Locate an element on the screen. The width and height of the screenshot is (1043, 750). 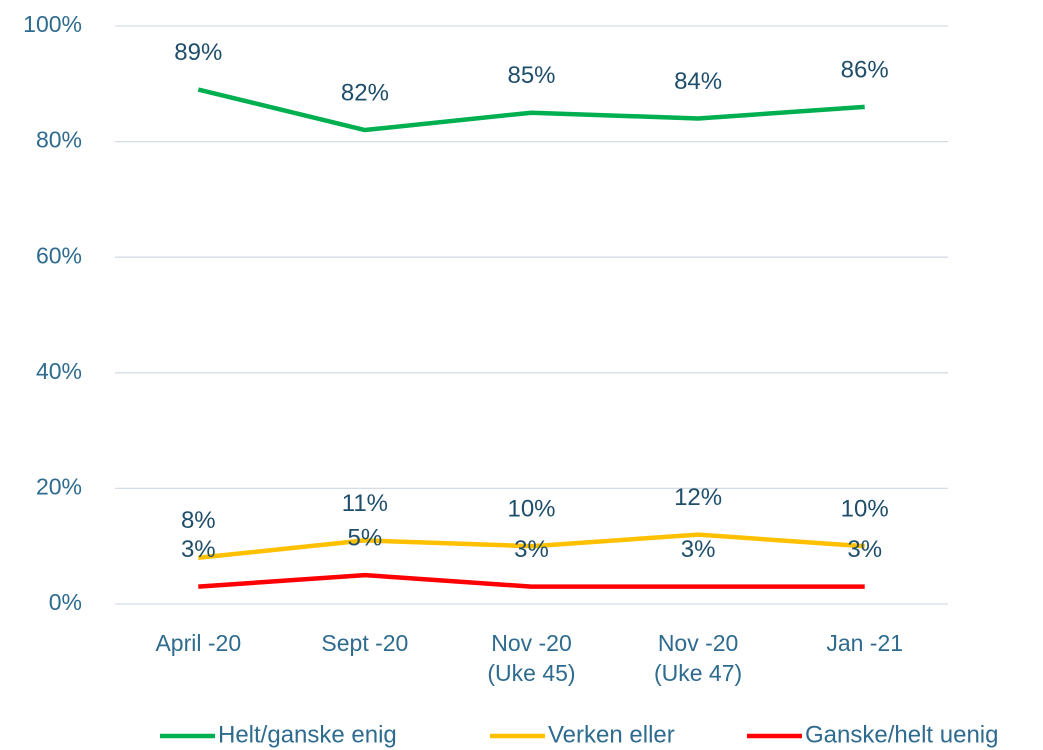
data-label: 86% is located at coordinates (865, 69).